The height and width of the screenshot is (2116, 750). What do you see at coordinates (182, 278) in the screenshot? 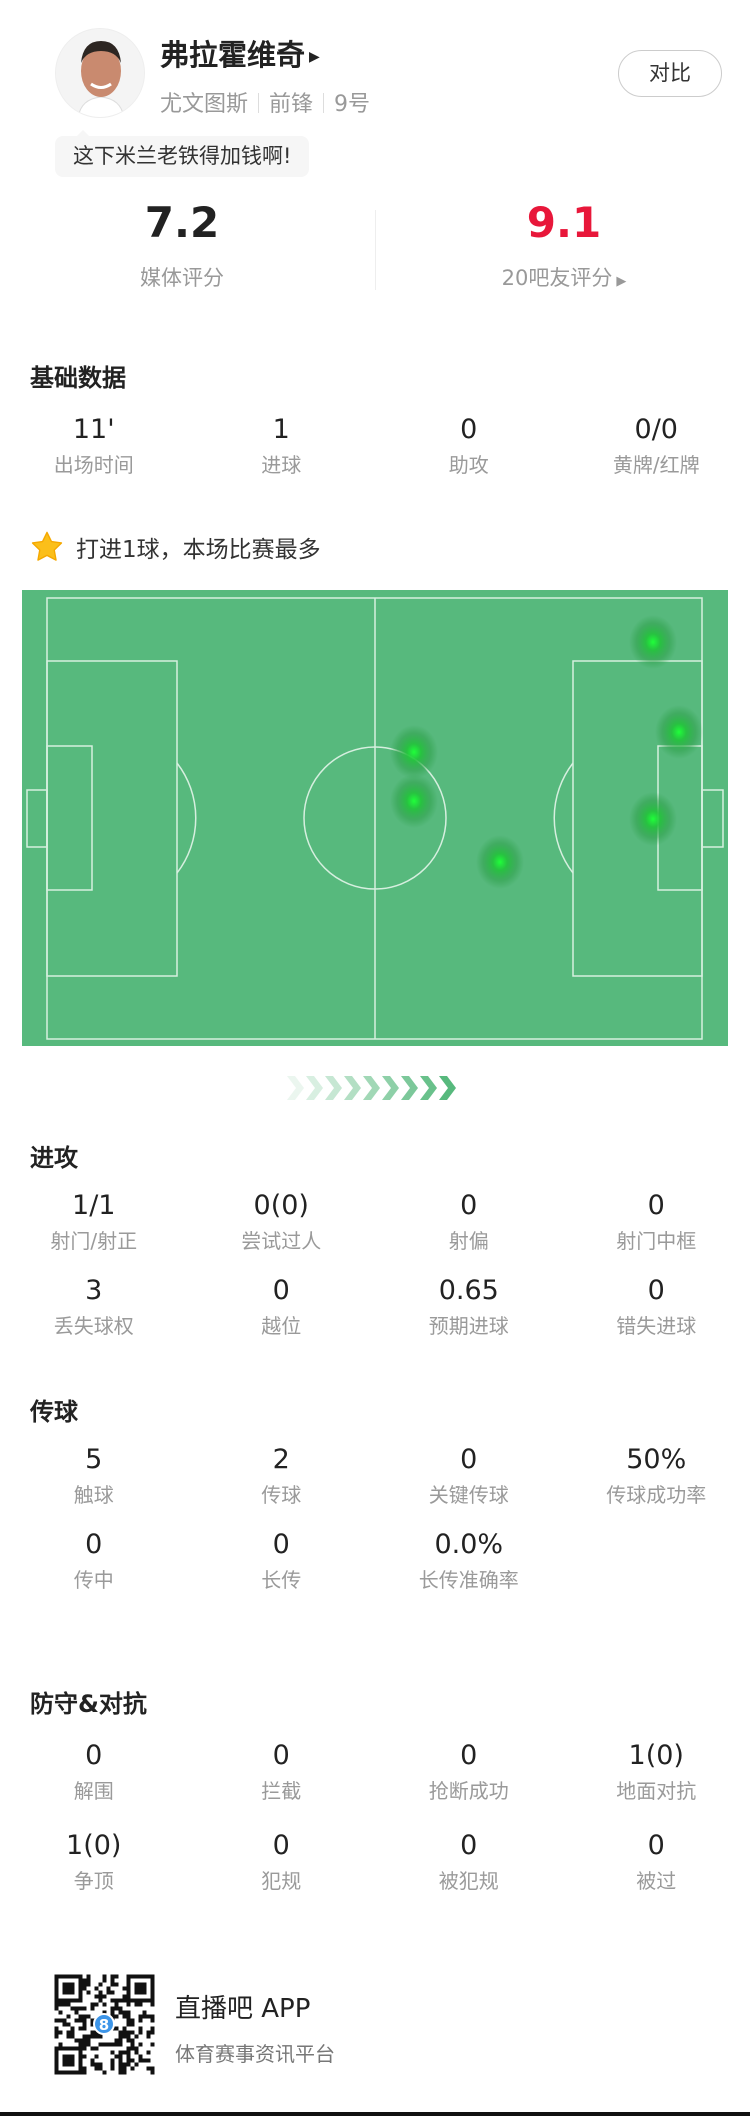
I see `media-rating-label: 媒体评分` at bounding box center [182, 278].